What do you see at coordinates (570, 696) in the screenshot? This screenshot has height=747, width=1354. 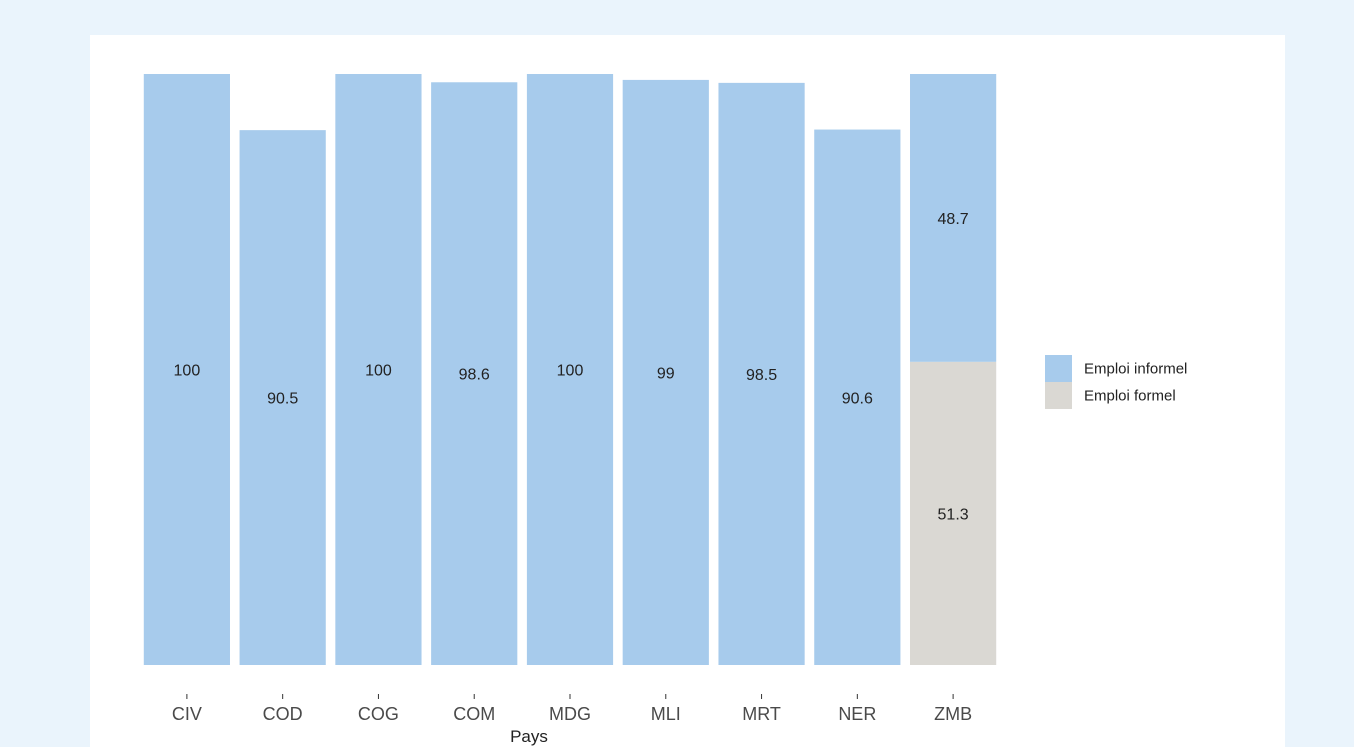 I see `x-axis-ticks` at bounding box center [570, 696].